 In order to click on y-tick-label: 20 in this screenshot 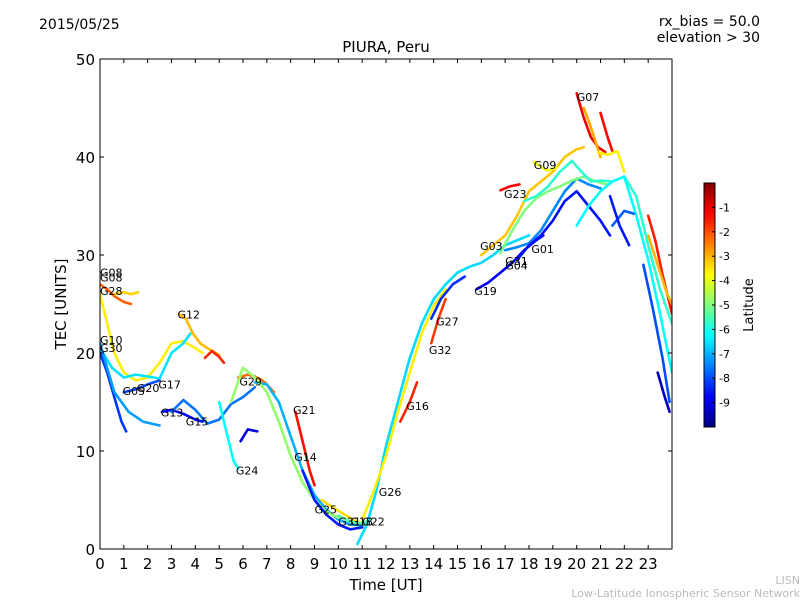, I will do `click(85, 354)`.